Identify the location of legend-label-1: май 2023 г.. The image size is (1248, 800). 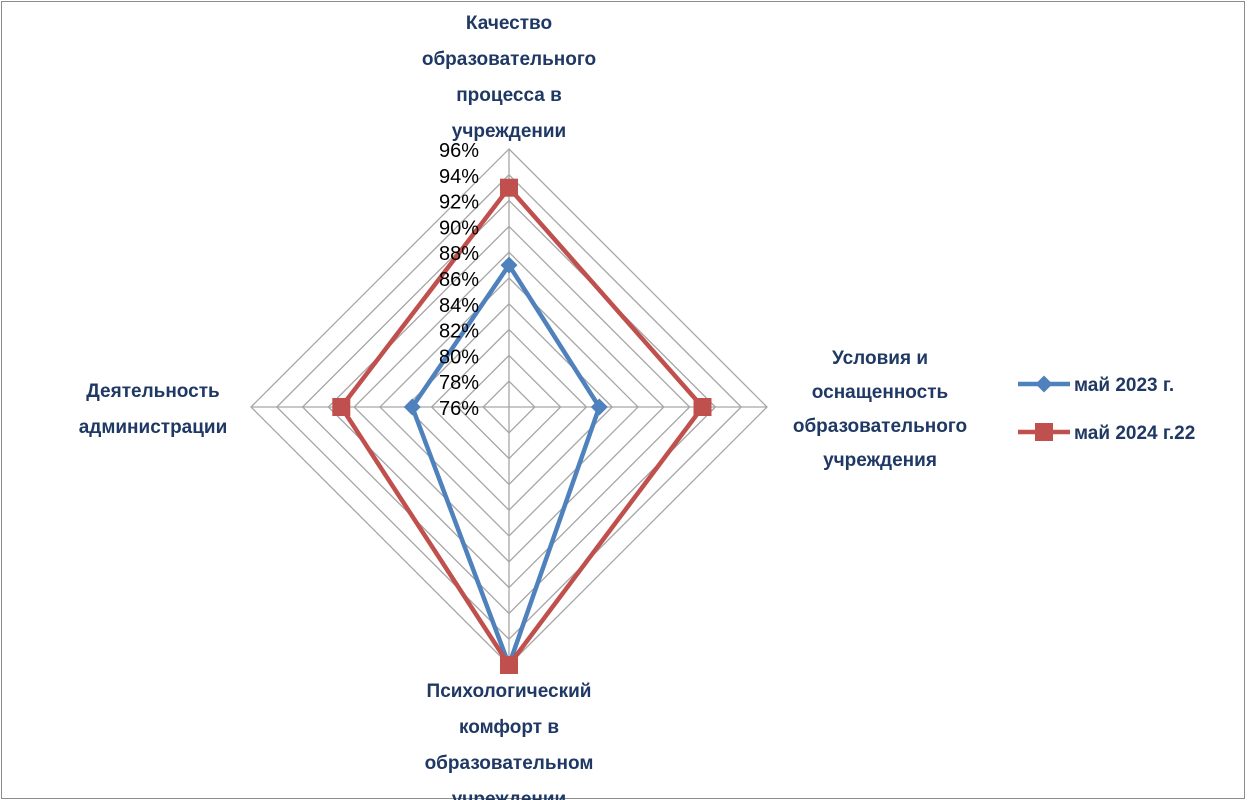
(1124, 385).